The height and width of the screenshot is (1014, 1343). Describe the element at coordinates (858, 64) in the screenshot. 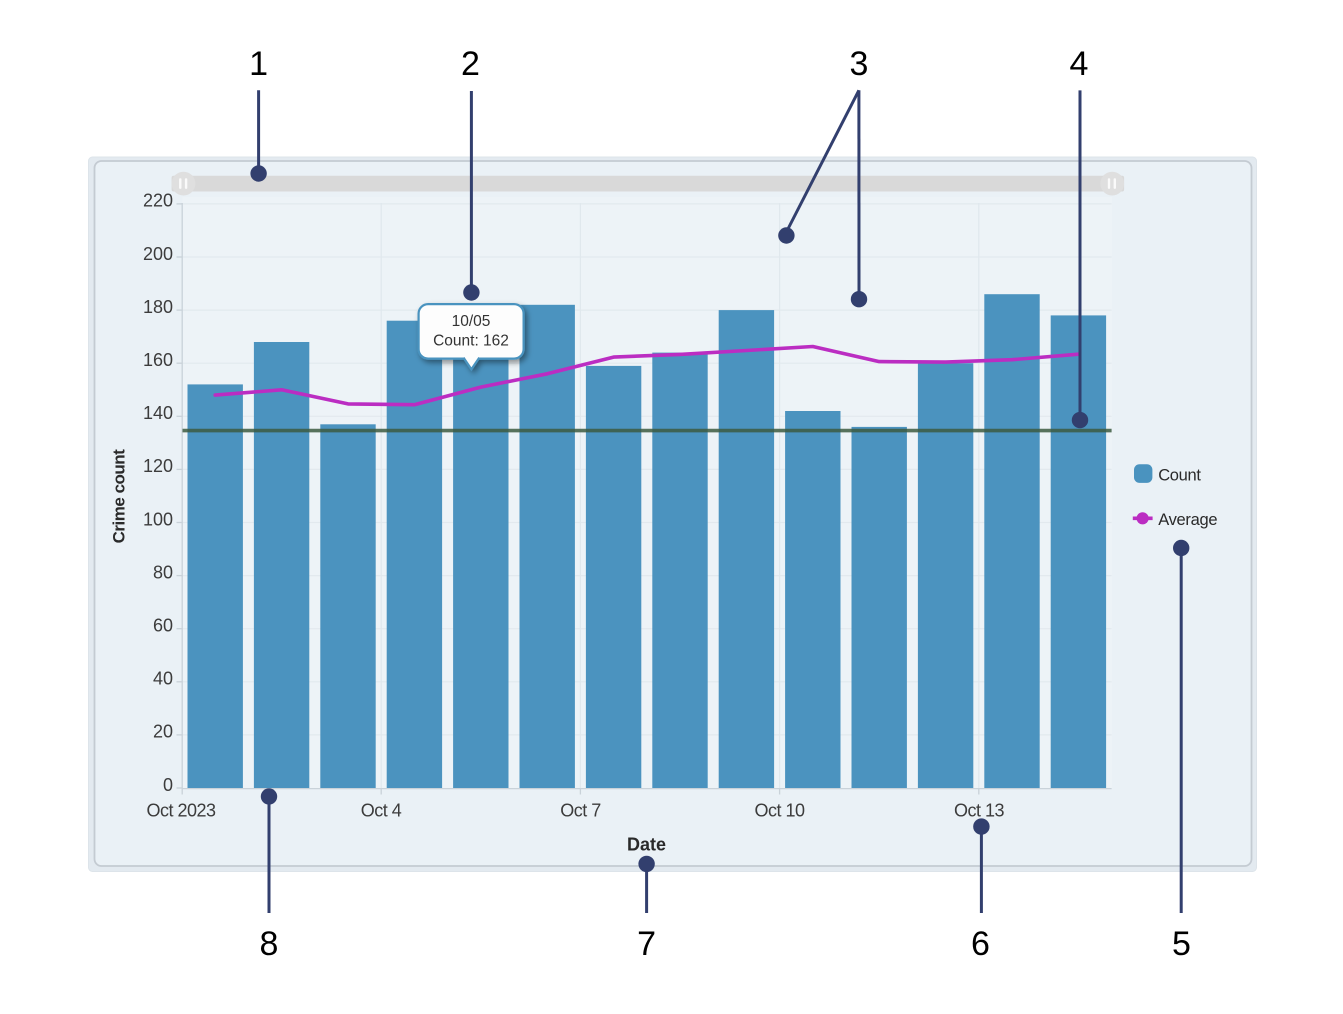

I see `svg-text: 3` at that location.